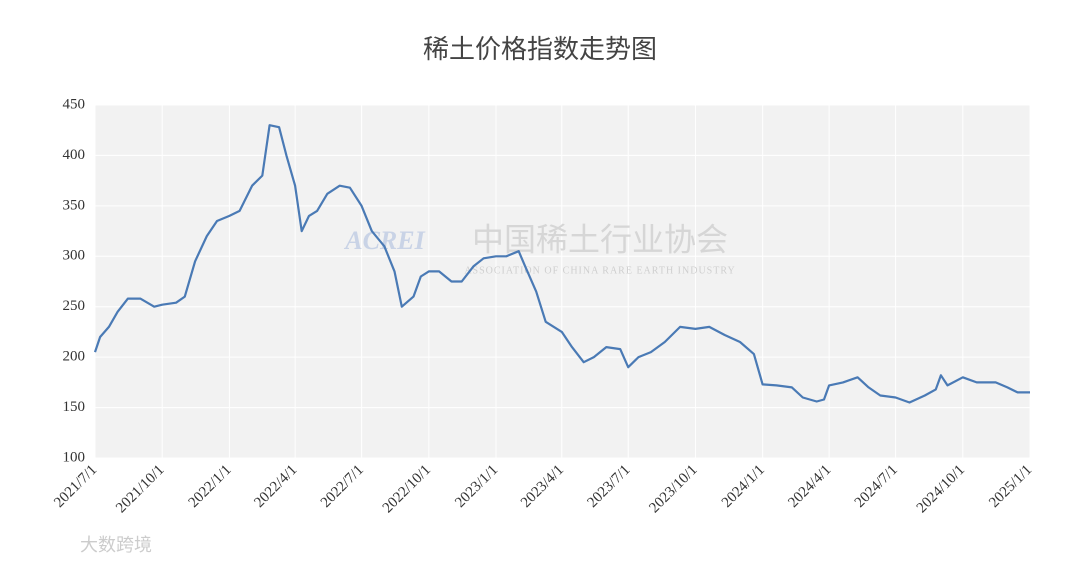 This screenshot has width=1080, height=567. What do you see at coordinates (542, 486) in the screenshot?
I see `x-tick-label: 2023/4/1` at bounding box center [542, 486].